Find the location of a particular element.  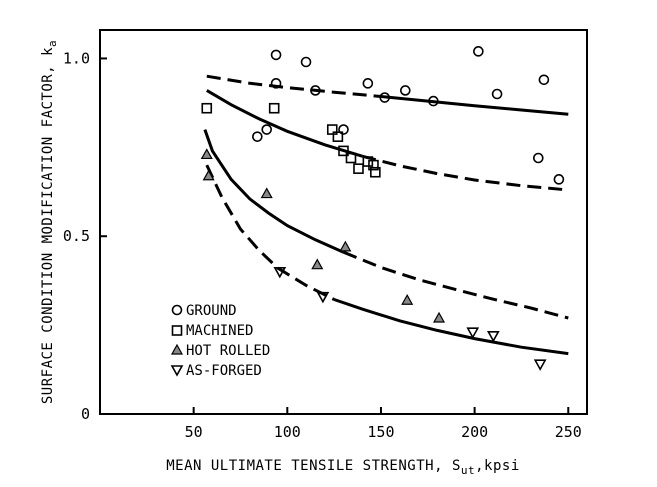

x-axis-label-sub: ut is located at coordinates (468, 470).